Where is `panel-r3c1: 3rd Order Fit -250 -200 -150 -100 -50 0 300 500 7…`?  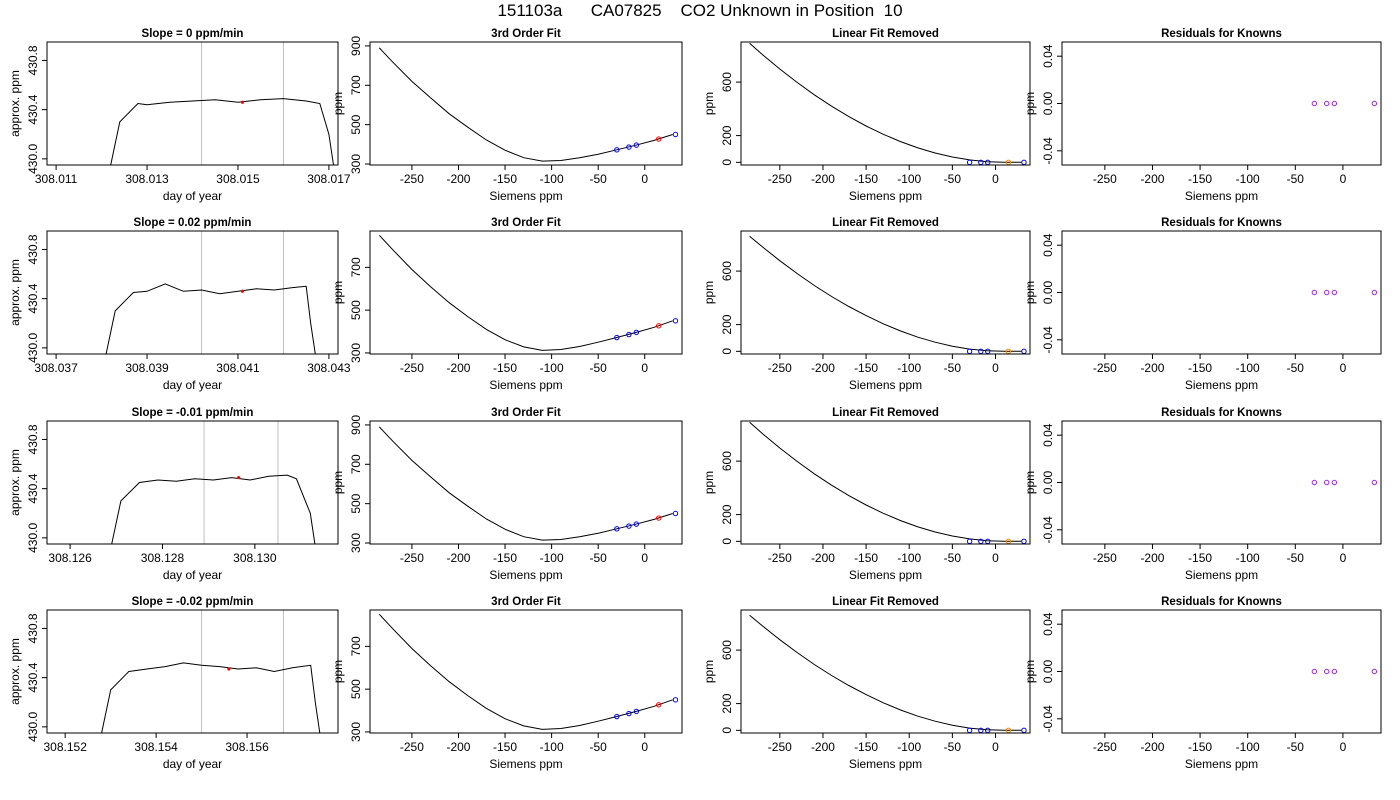 panel-r3c1: 3rd Order Fit -250 -200 -150 -100 -50 0 300 500 7… is located at coordinates (507, 683).